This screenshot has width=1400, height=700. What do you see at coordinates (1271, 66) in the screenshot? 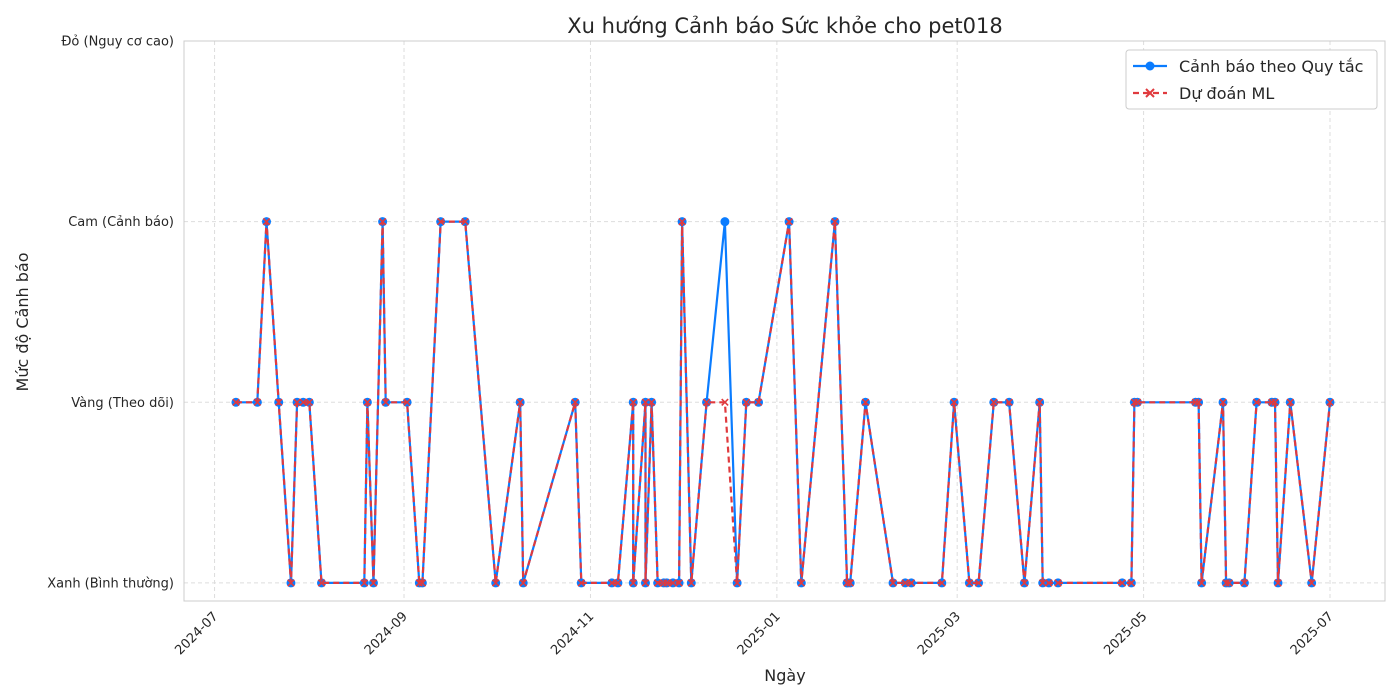
I see `legend-rule-label: Cảnh báo theo Quy tắc` at bounding box center [1271, 66].